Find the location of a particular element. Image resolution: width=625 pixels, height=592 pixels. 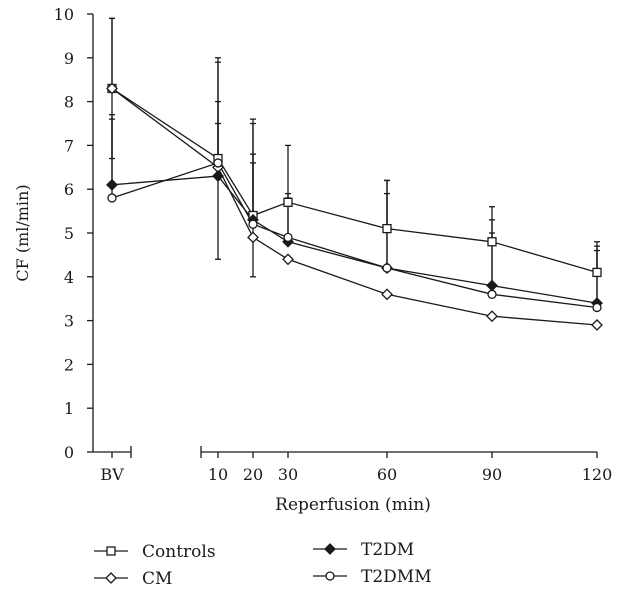

legend-label: T2DMM is located at coordinates (396, 577).